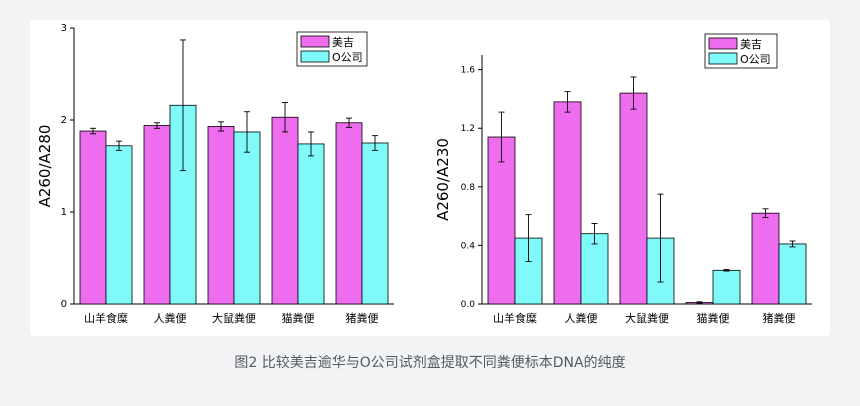 Image resolution: width=860 pixels, height=406 pixels. I want to click on y-tick-label: 0.8, so click(468, 188).